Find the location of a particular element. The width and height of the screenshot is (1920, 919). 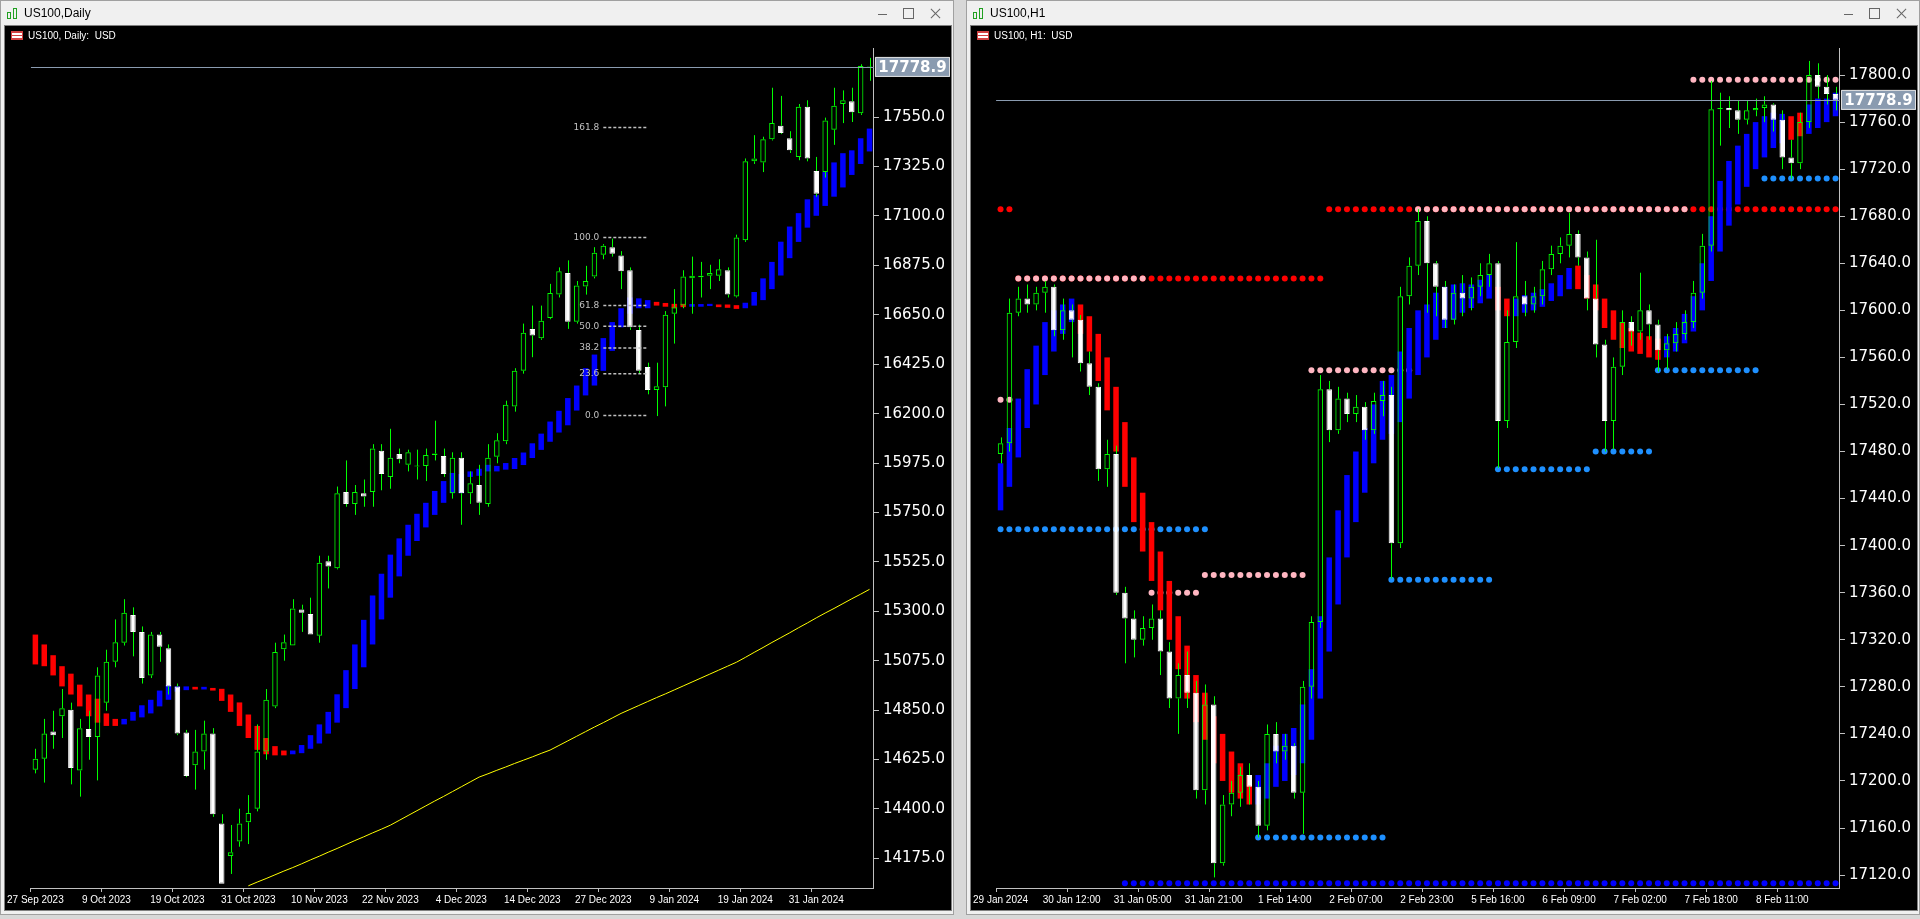

y-tick-label: 17280.0 is located at coordinates (1879, 685).